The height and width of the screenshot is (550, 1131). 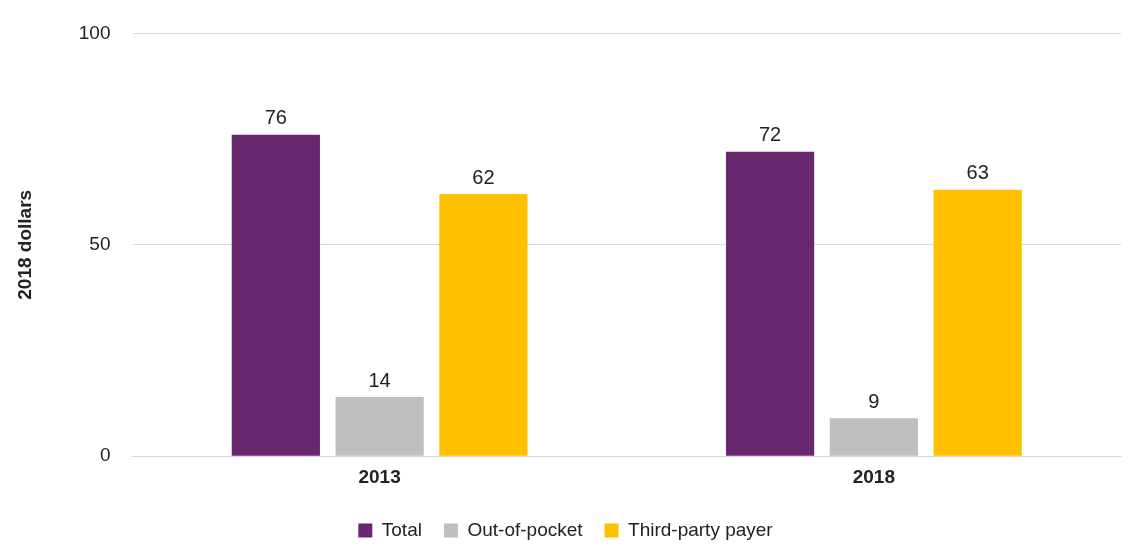 What do you see at coordinates (401, 529) in the screenshot?
I see `legend-label: Total` at bounding box center [401, 529].